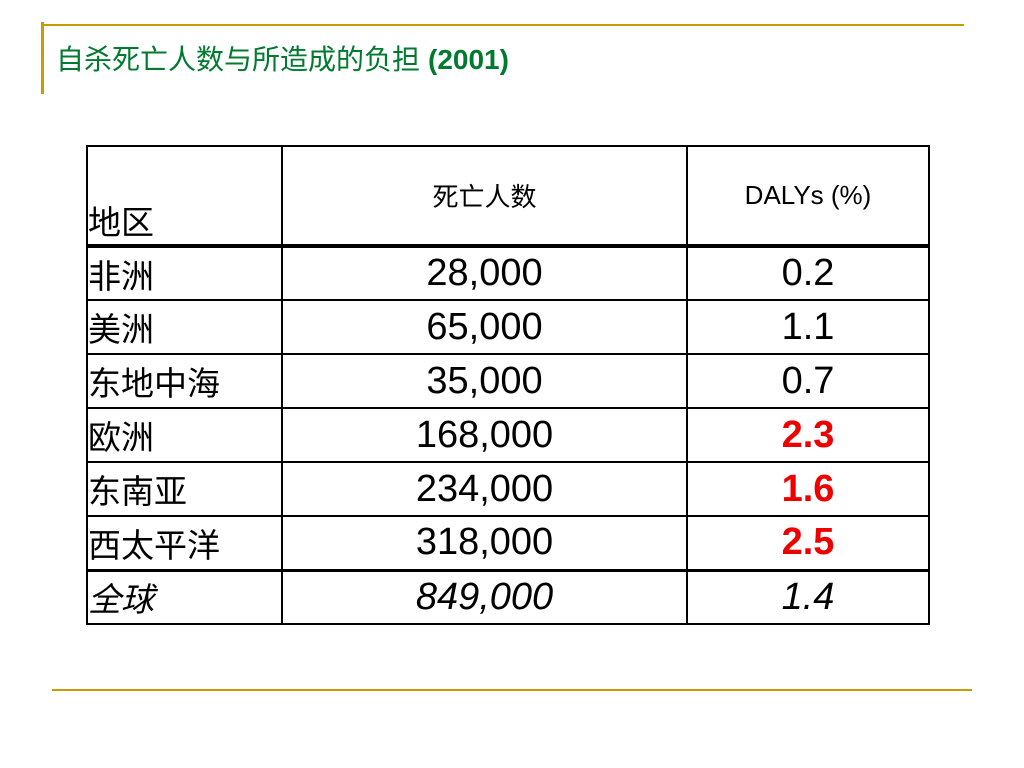 The height and width of the screenshot is (768, 1024). What do you see at coordinates (808, 543) in the screenshot?
I see `dalys-cell-highlighted: 2.5` at bounding box center [808, 543].